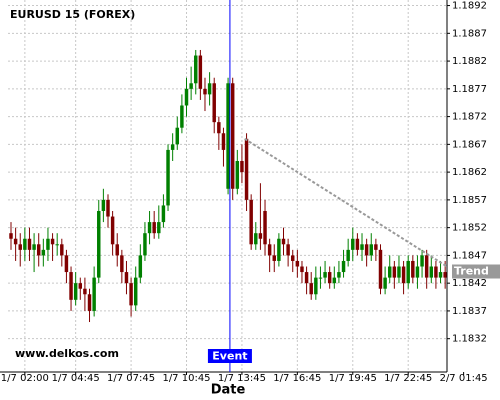 The image size is (500, 400). Describe the element at coordinates (469, 200) in the screenshot. I see `y-tick-label: 1.1857` at that location.